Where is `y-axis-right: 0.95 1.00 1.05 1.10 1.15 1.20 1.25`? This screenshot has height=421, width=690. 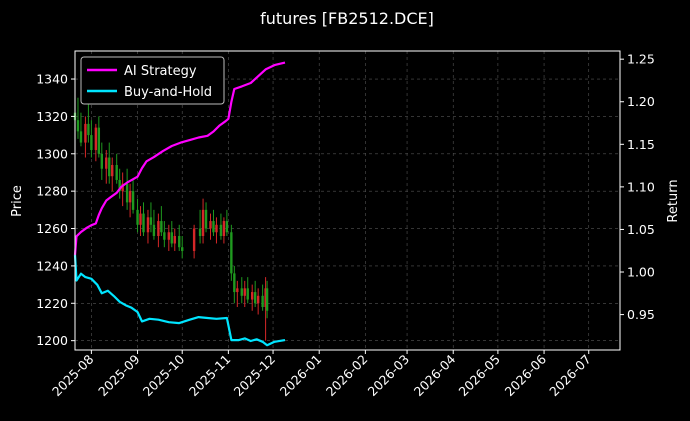 y-axis-right: 0.95 1.00 1.05 1.10 1.15 1.20 1.25 is located at coordinates (637, 187).